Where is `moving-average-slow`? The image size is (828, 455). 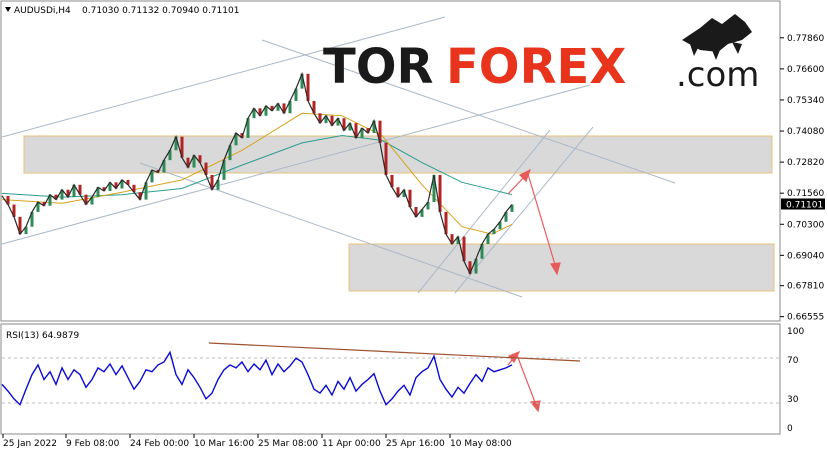 moving-average-slow is located at coordinates (257, 166).